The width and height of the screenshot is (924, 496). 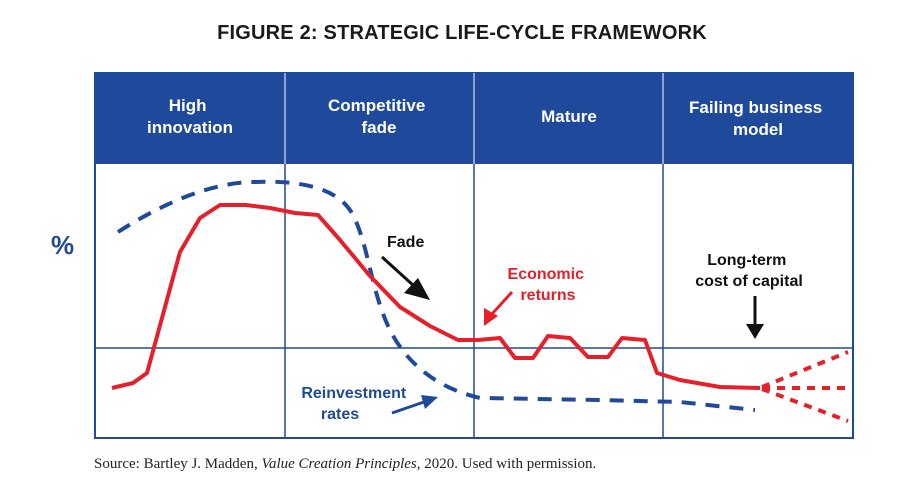 What do you see at coordinates (569, 116) in the screenshot?
I see `phase-label-mature: Mature` at bounding box center [569, 116].